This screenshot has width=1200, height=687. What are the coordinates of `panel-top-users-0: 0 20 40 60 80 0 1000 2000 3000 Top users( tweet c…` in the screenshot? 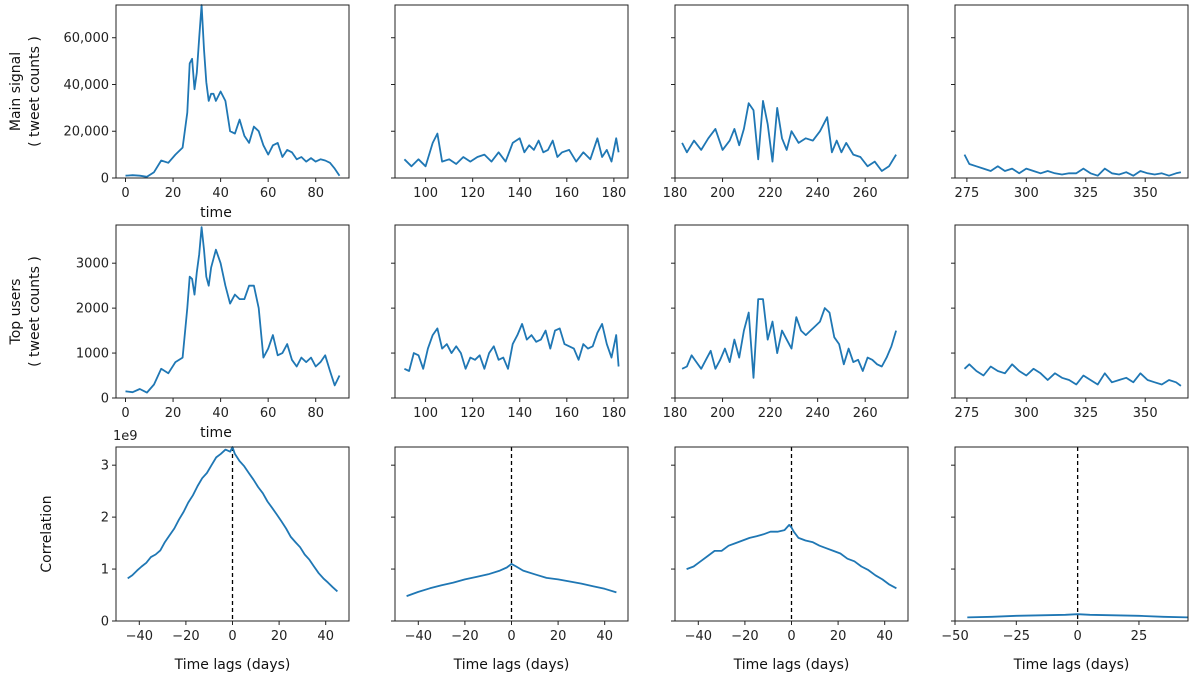 It's located at (179, 332).